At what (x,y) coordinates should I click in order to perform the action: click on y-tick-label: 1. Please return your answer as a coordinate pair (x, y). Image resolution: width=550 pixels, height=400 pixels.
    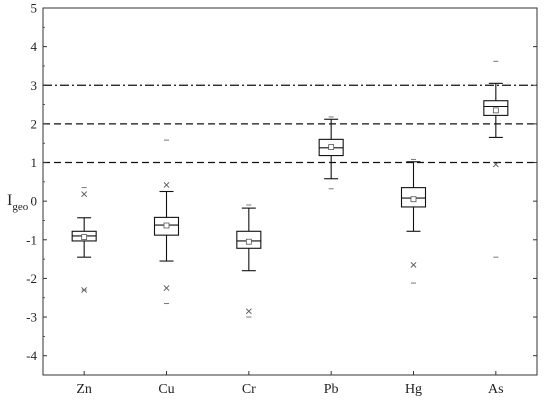
    Looking at the image, I should click on (34, 162).